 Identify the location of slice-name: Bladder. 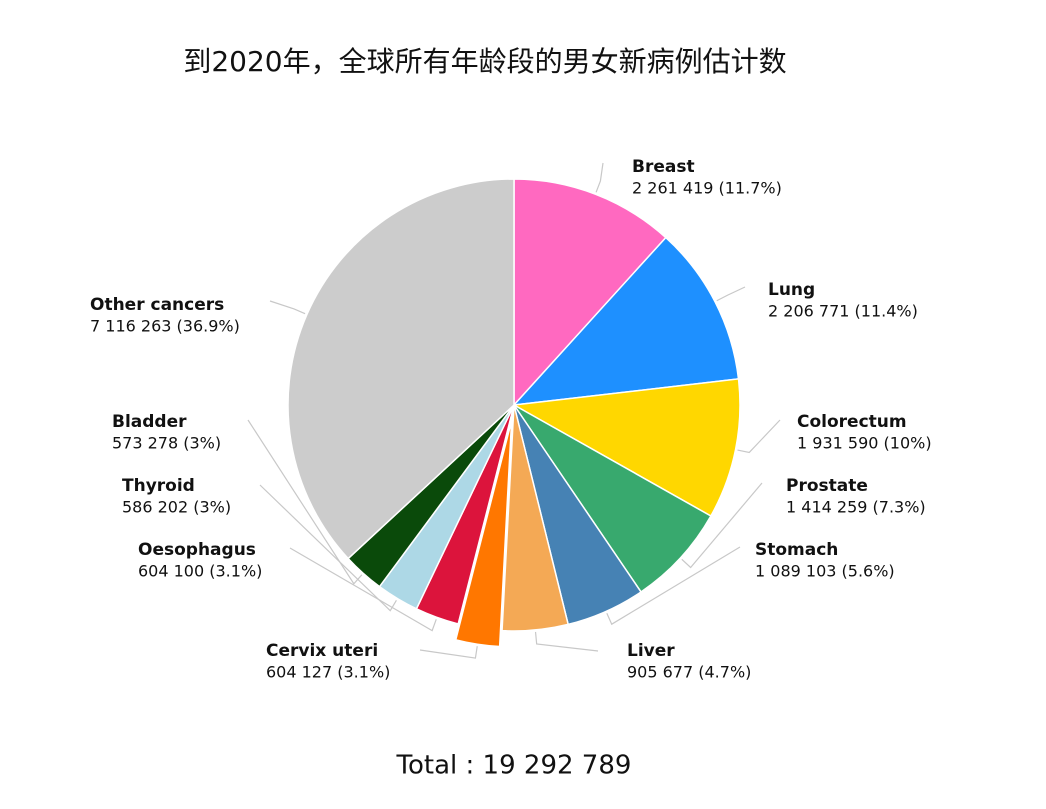
(149, 422).